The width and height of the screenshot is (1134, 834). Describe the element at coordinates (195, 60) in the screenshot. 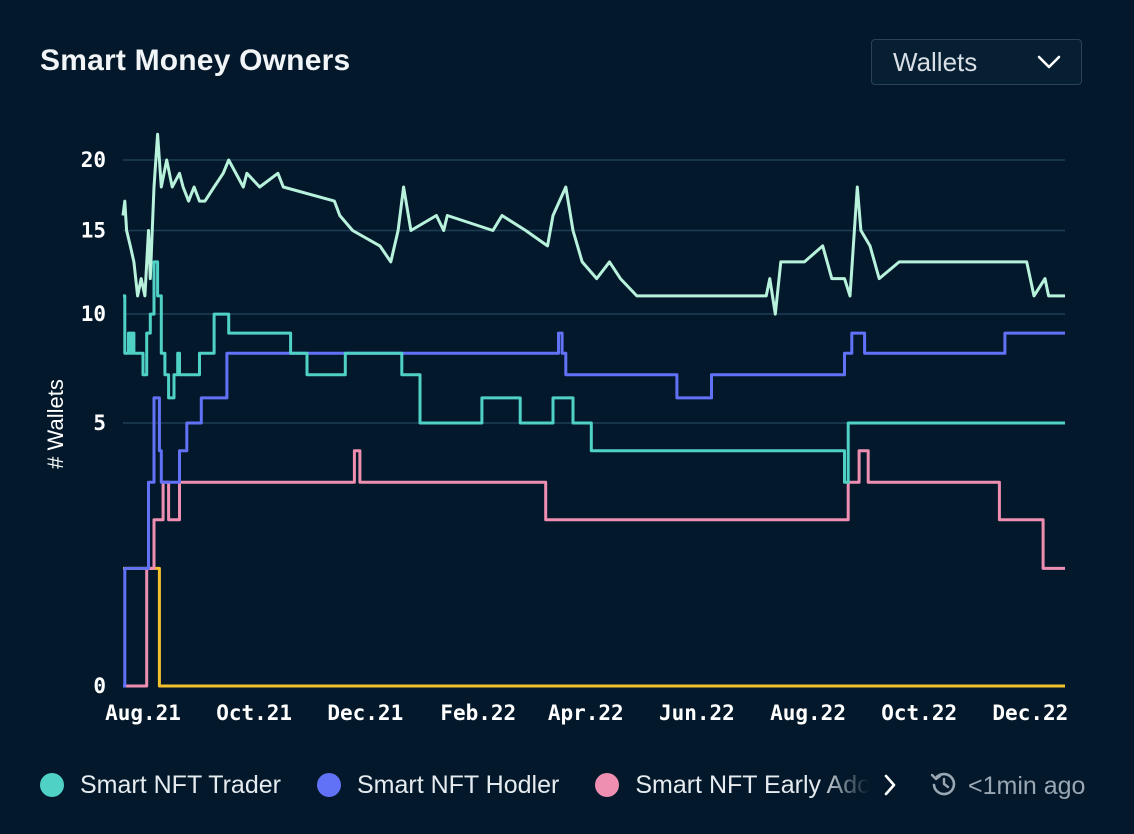

I see `chart-title: Smart Money Owners` at that location.